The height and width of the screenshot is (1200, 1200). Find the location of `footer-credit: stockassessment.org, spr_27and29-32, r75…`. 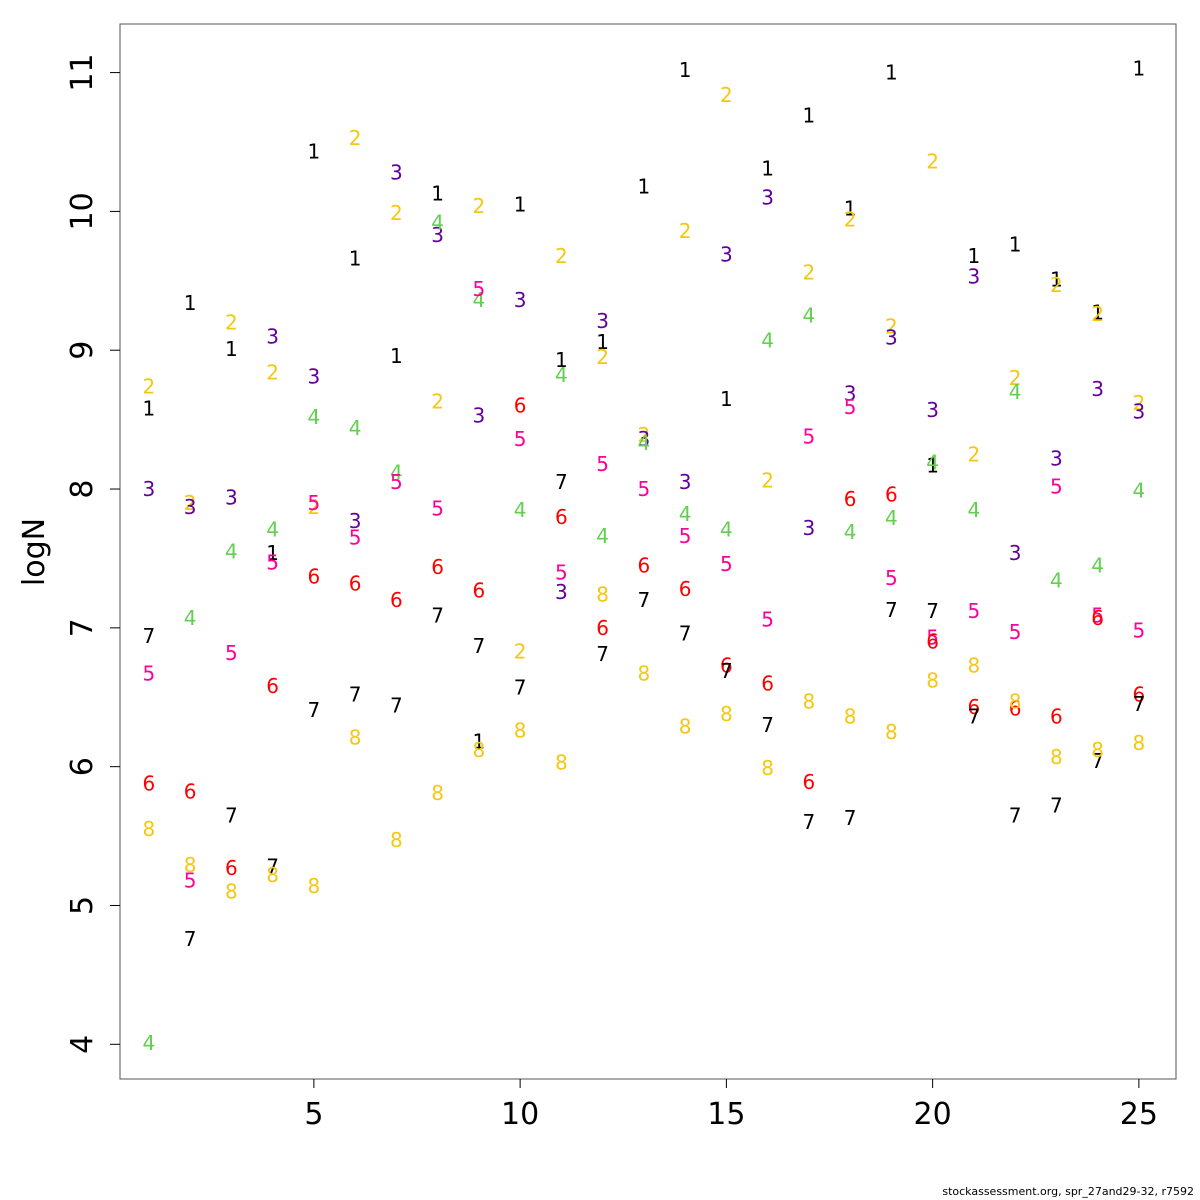

footer-credit: stockassessment.org, spr_27and29-32, r75… is located at coordinates (1068, 1191).